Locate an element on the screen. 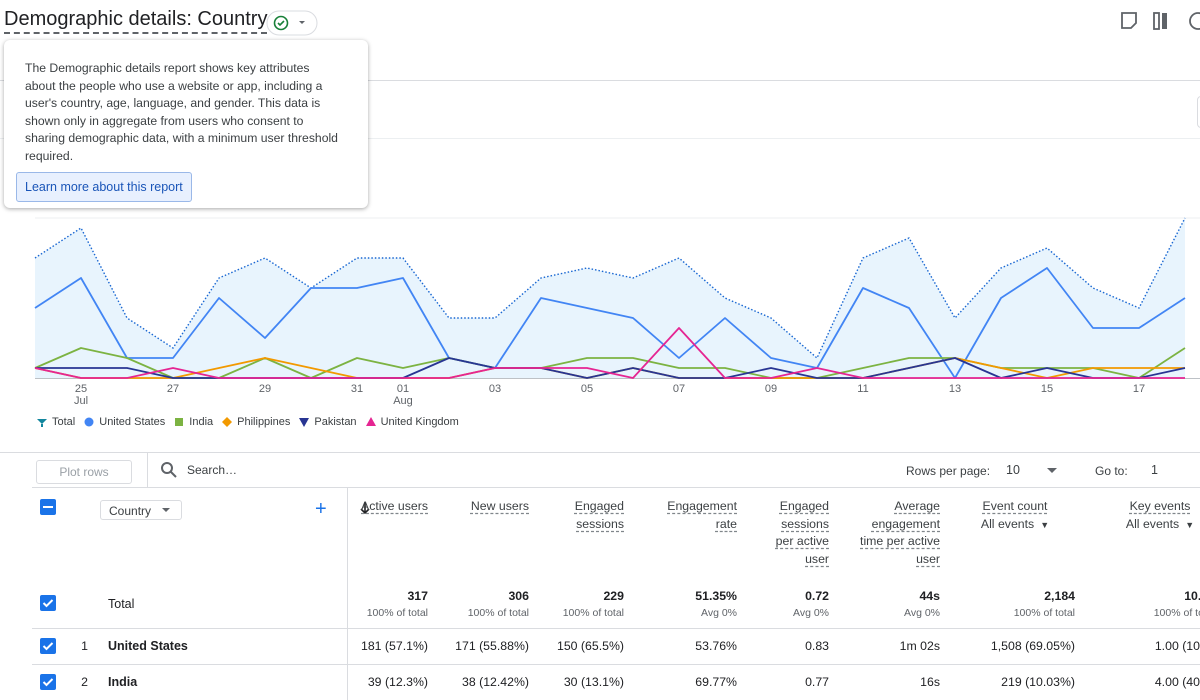  row-value: 38 (12.42%) is located at coordinates (495, 682).